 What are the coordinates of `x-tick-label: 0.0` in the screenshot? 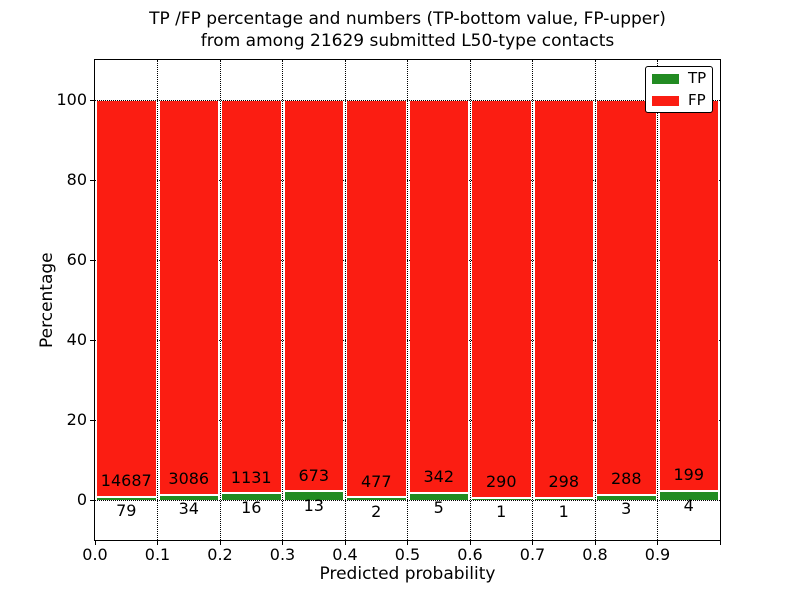 It's located at (95, 554).